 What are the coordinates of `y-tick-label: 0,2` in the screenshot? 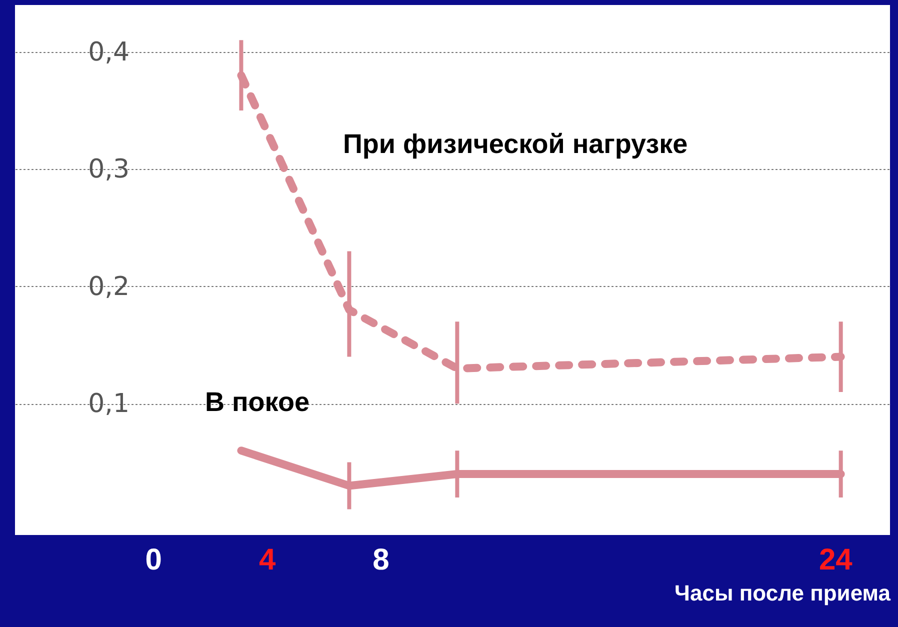 It's located at (109, 287).